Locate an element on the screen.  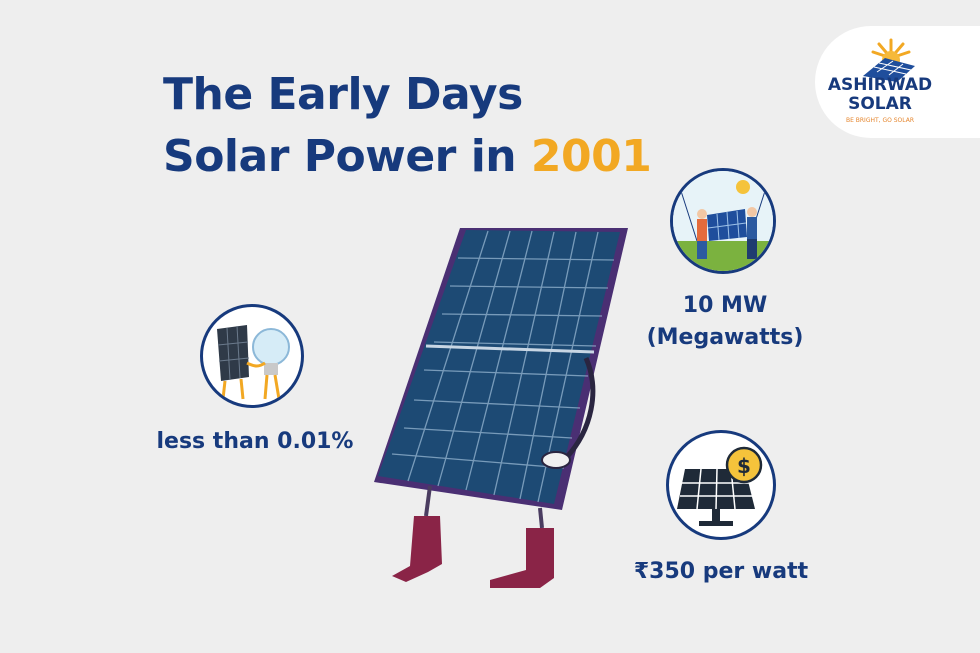
sun-icon is located at coordinates (889, 60).